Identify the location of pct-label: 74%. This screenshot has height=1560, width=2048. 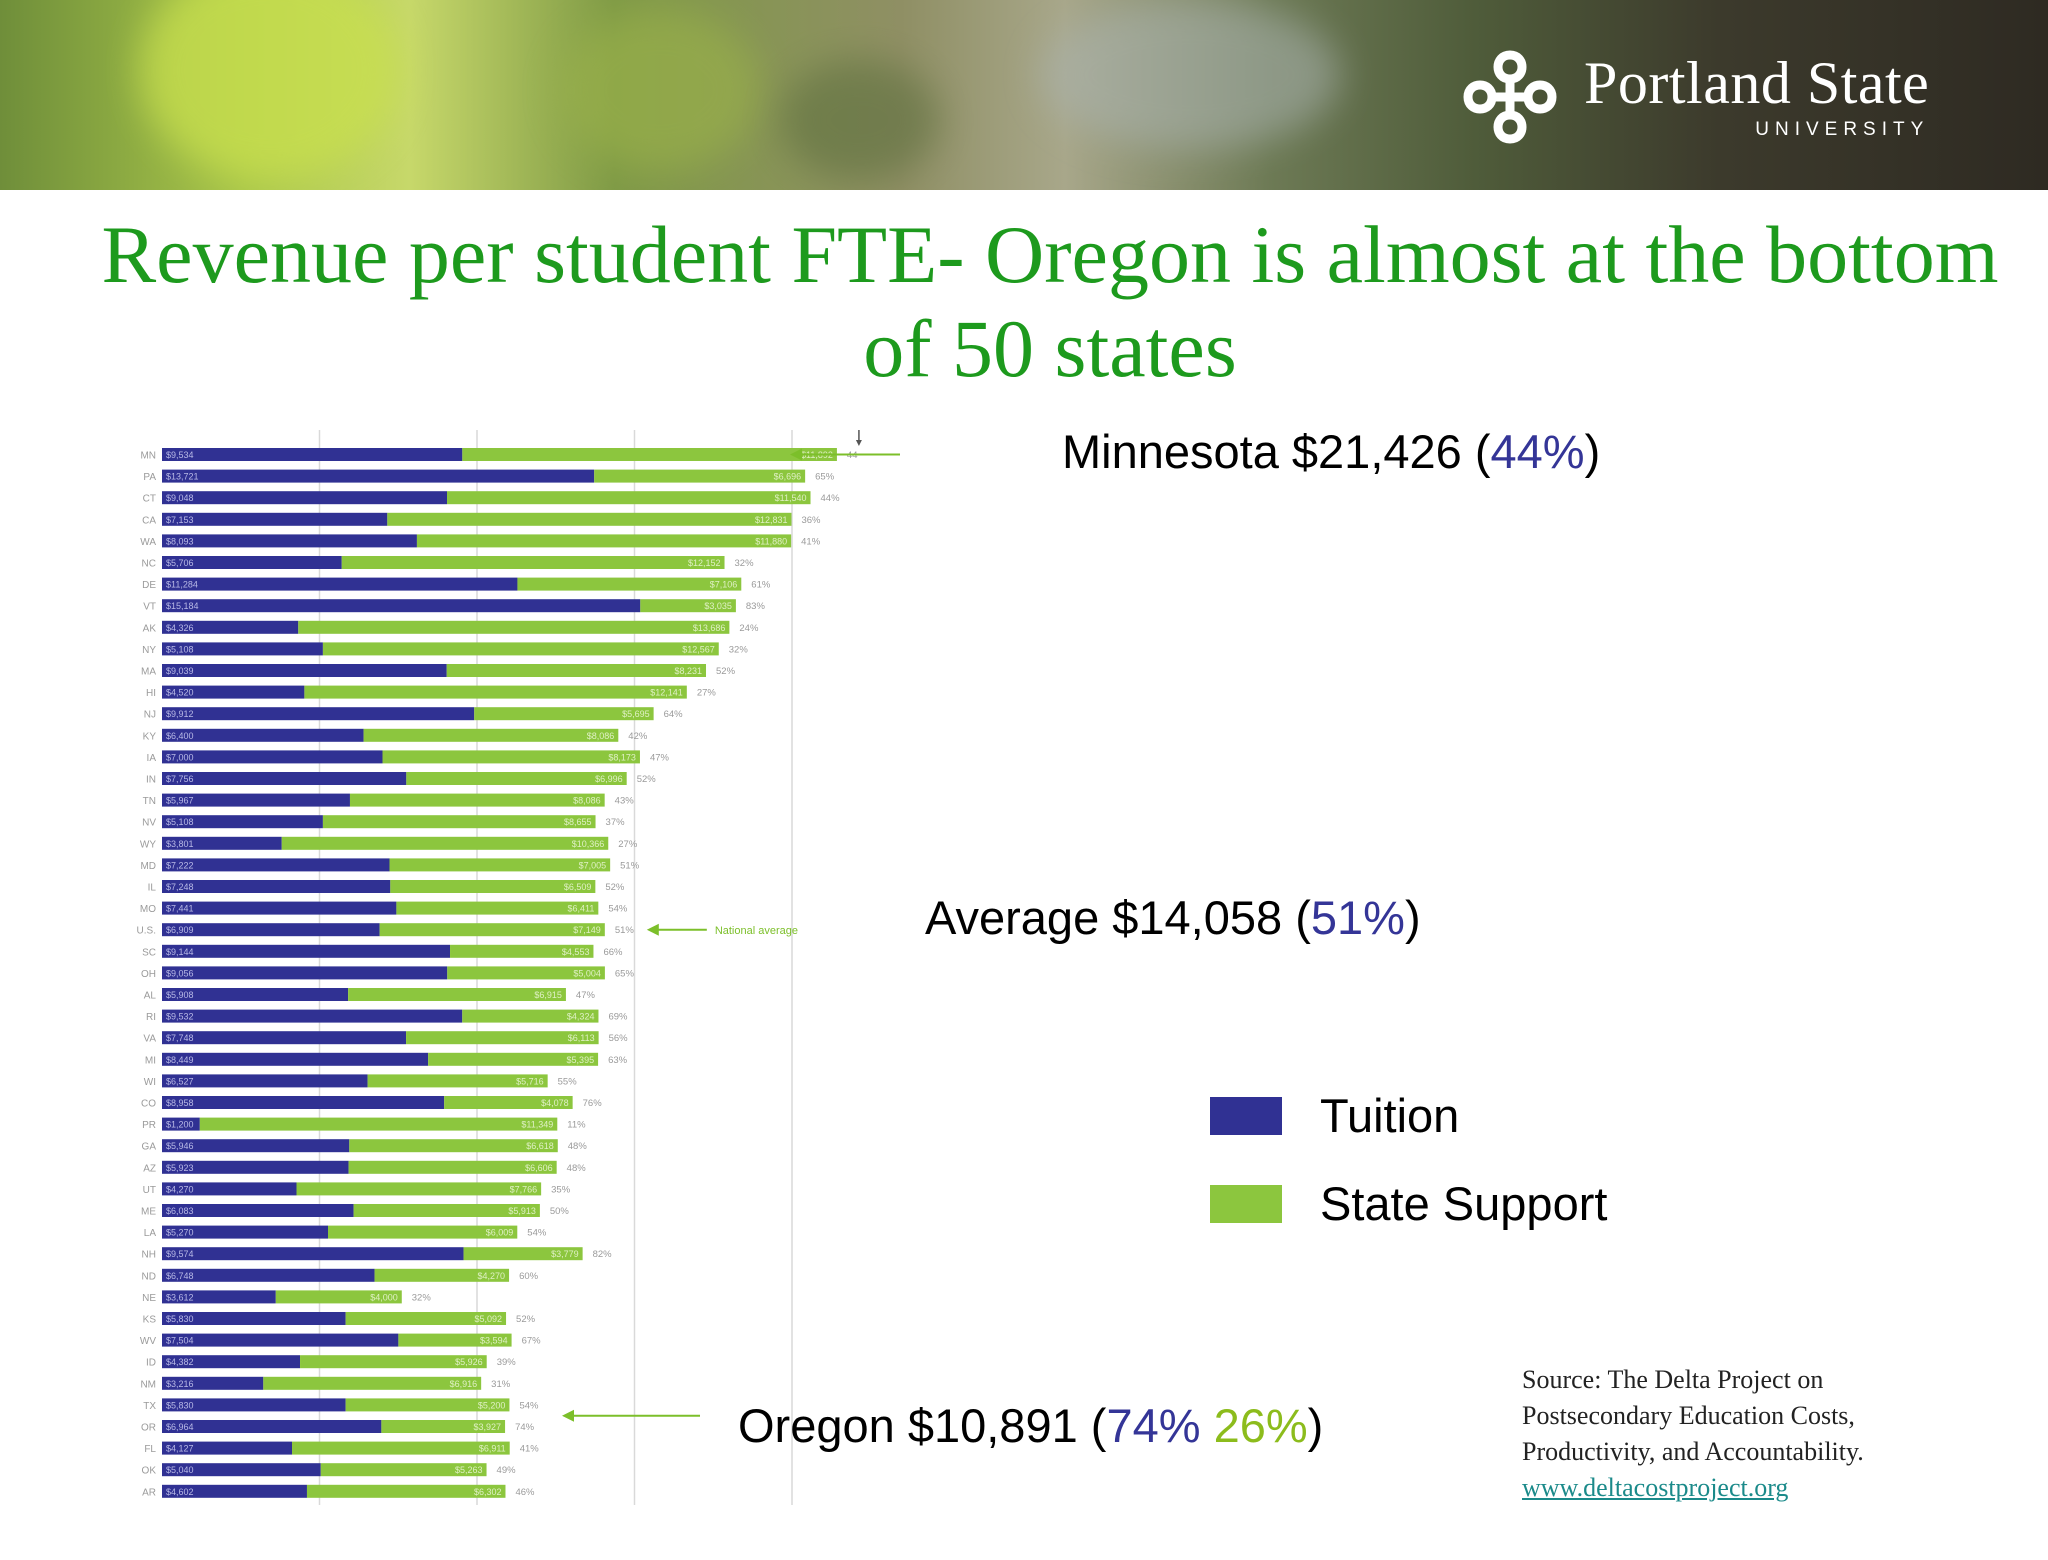
(525, 1427).